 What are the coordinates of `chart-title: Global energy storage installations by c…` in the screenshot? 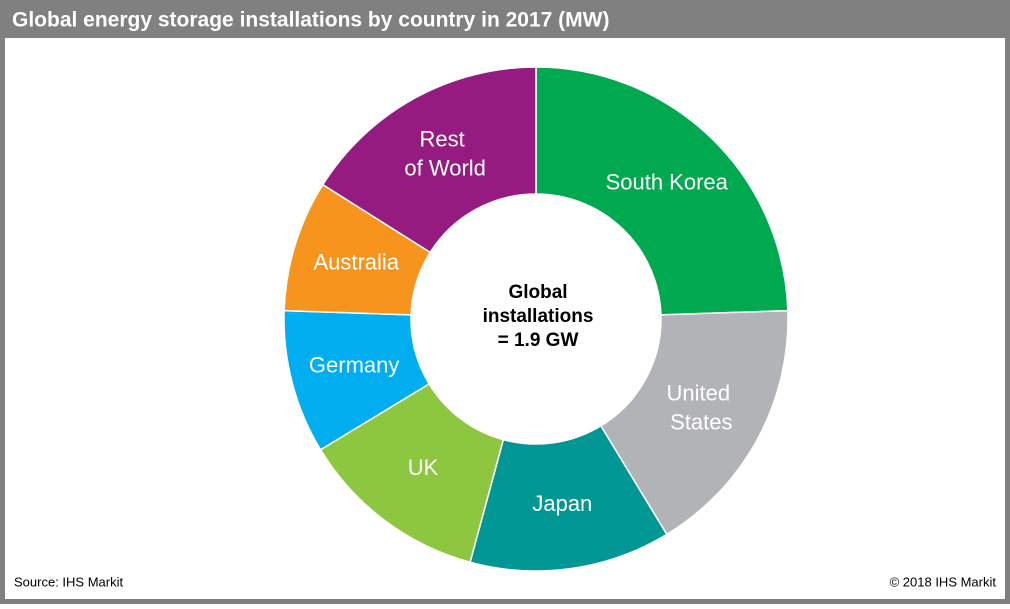 It's located at (310, 20).